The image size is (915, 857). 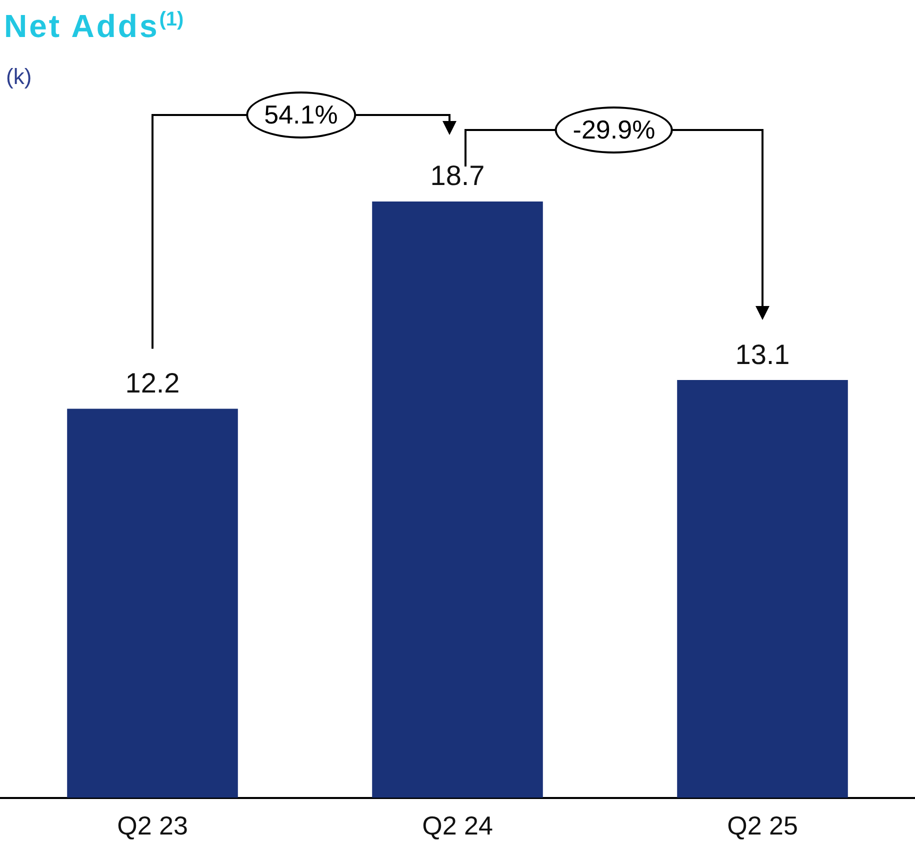 What do you see at coordinates (301, 115) in the screenshot?
I see `text: 54.1%` at bounding box center [301, 115].